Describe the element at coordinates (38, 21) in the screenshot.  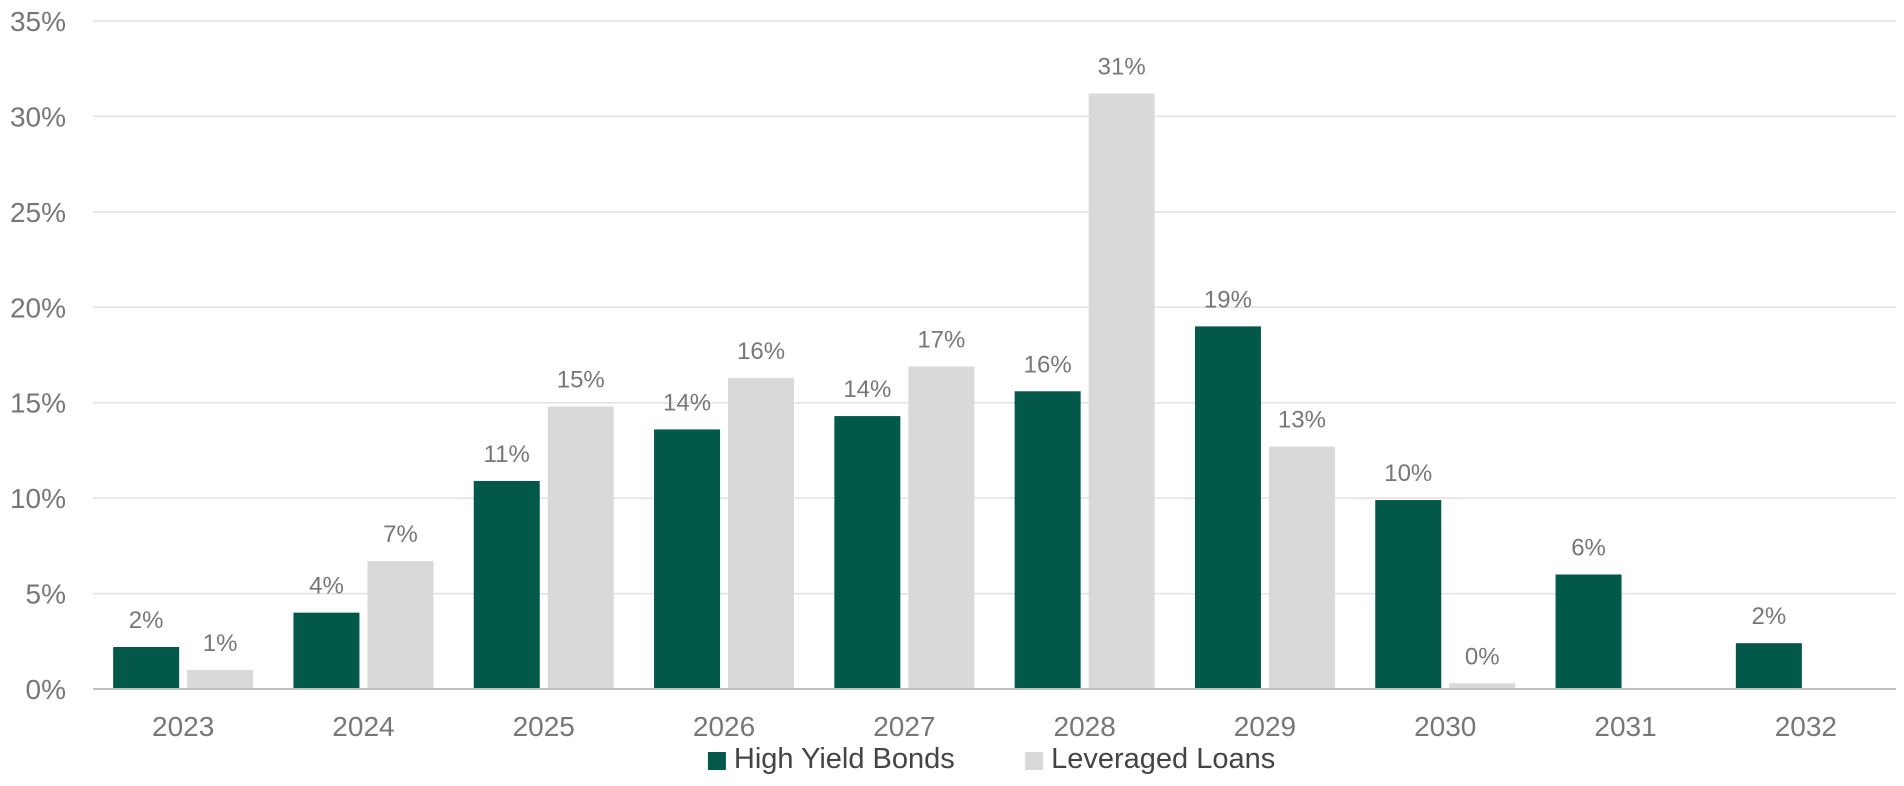
I see `y-tick-label: 35%` at that location.